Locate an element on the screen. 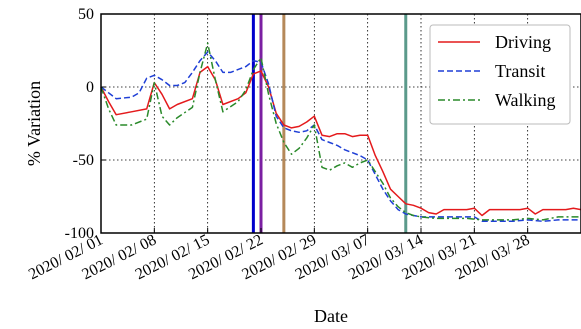 The width and height of the screenshot is (581, 329). y-axis-title: % Variation is located at coordinates (34, 123).